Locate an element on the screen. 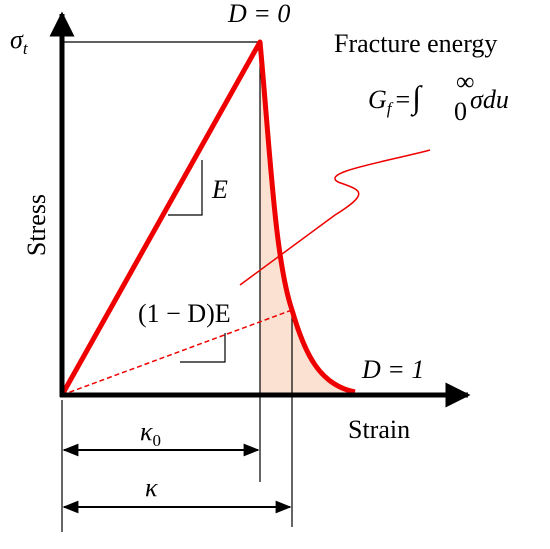 Image resolution: width=550 pixels, height=549 pixels. peak-label: D = 0 is located at coordinates (258, 14).